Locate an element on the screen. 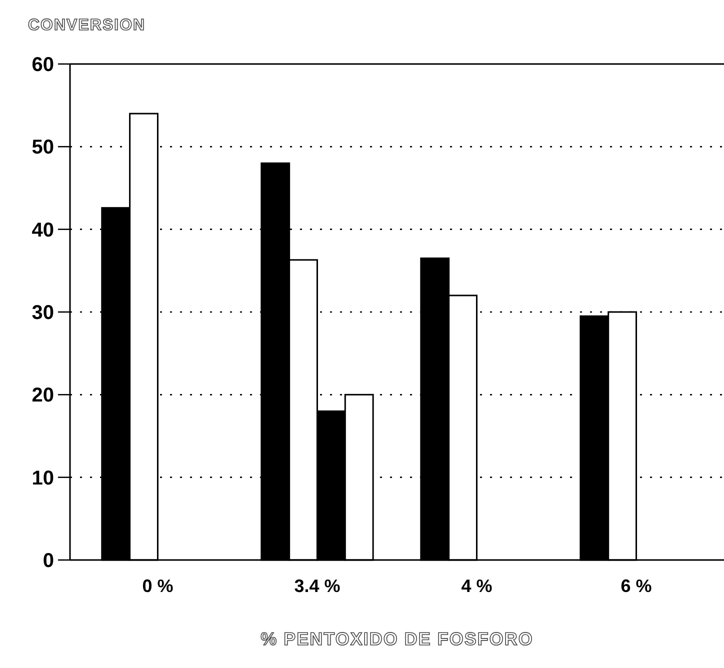  y-tick-label: 50 is located at coordinates (43, 147).